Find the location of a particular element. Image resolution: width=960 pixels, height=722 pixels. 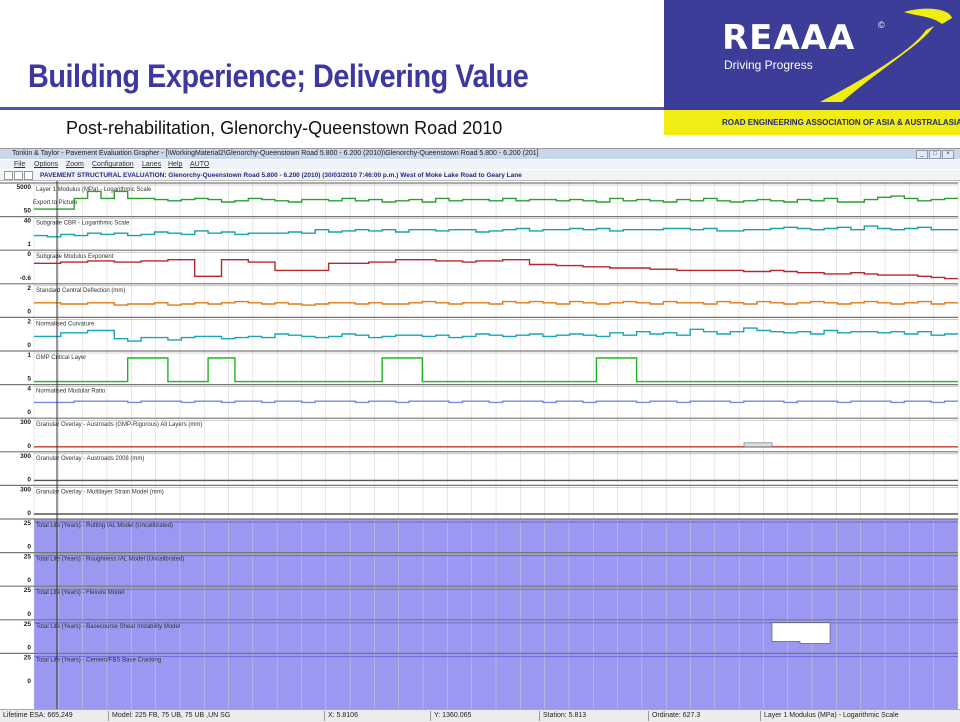

close-button: × is located at coordinates (948, 154).